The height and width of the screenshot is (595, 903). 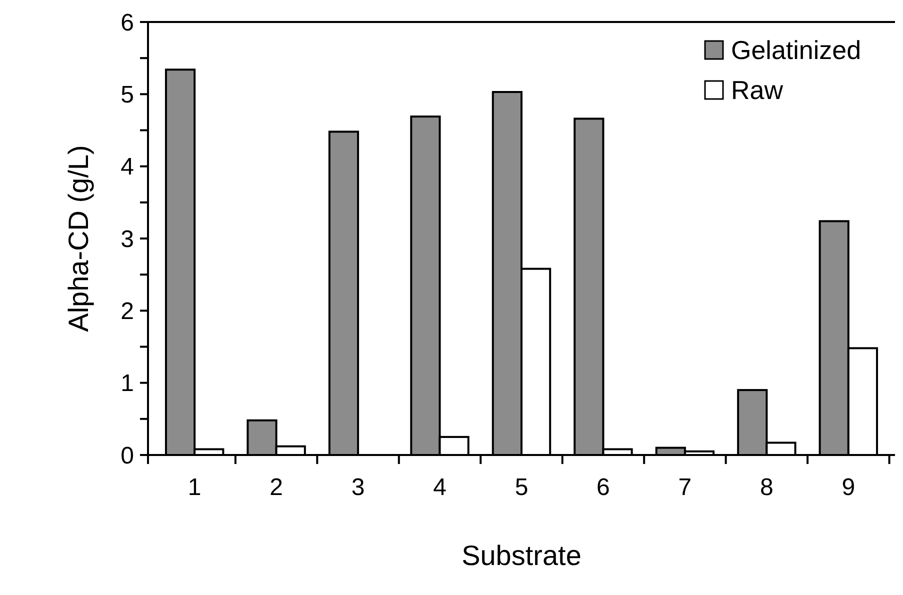 I want to click on legend-label: Gelatinized, so click(x=796, y=50).